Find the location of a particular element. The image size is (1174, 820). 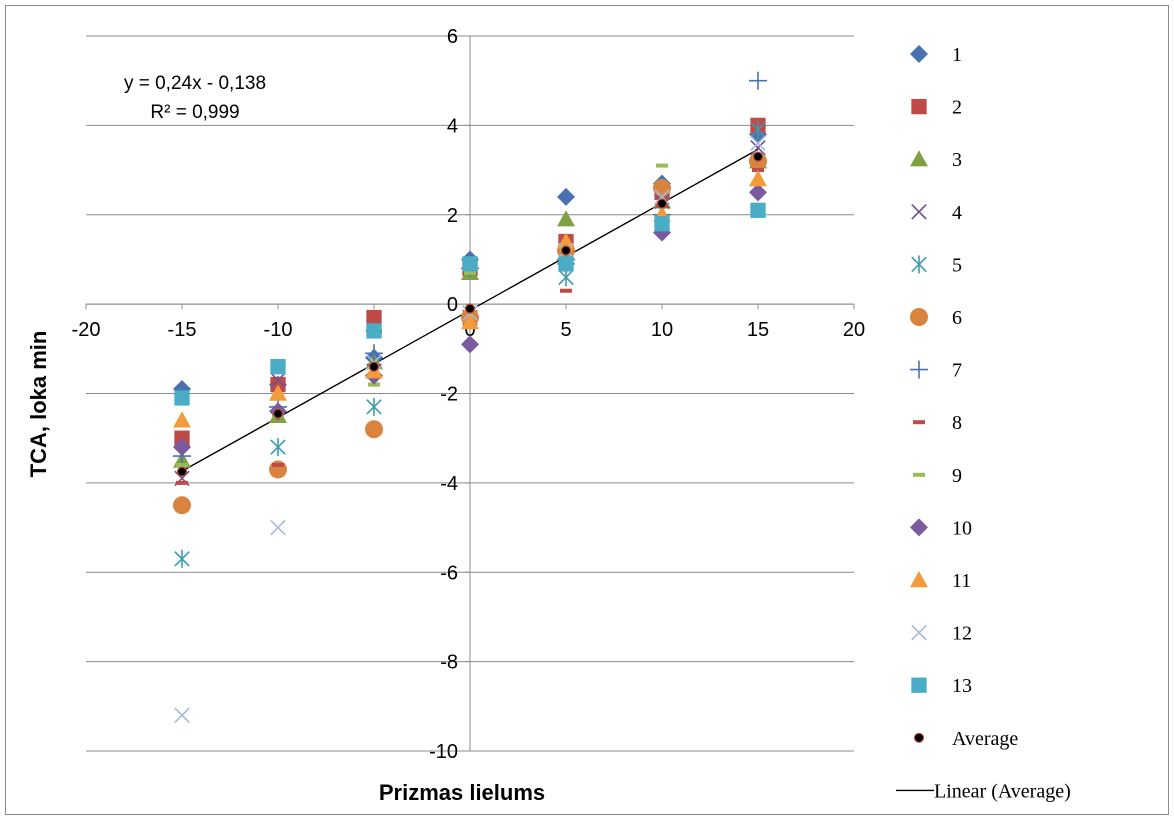

x-tick-label: 10 is located at coordinates (662, 330).